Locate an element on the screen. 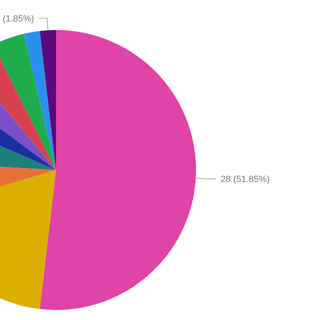 This screenshot has width=320, height=320. data-label: 28 (51.85%) is located at coordinates (245, 179).